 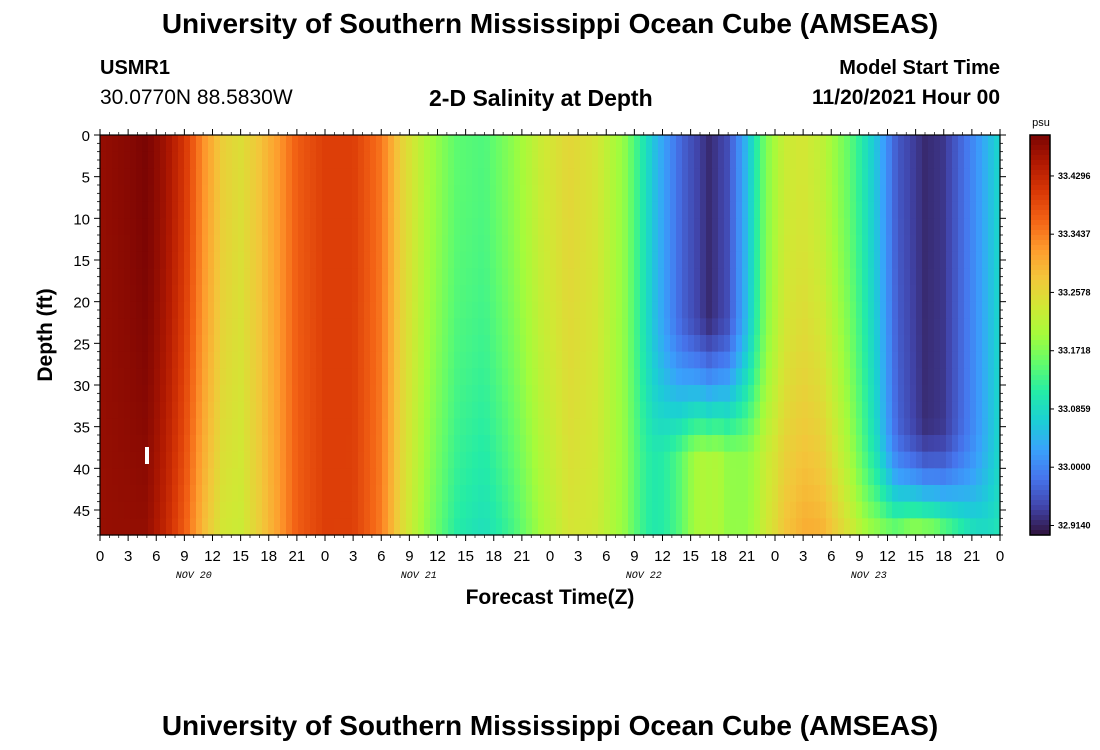 I want to click on model-start-value: 11/20/2021 Hour 00, so click(x=906, y=97).